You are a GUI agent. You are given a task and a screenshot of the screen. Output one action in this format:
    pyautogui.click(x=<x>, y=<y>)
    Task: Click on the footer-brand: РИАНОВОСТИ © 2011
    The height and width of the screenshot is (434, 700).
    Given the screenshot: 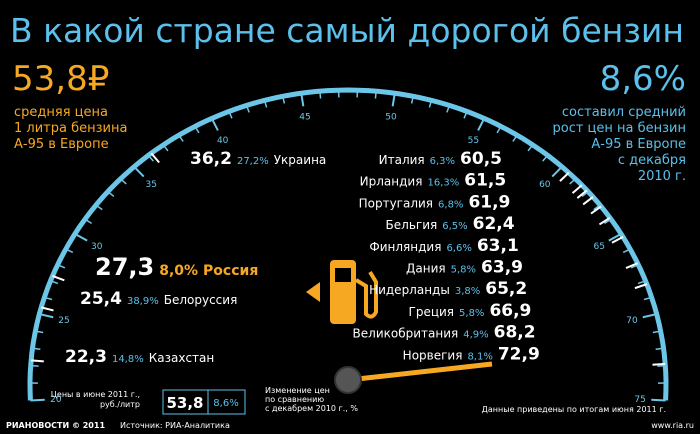 What is the action you would take?
    pyautogui.click(x=55, y=425)
    